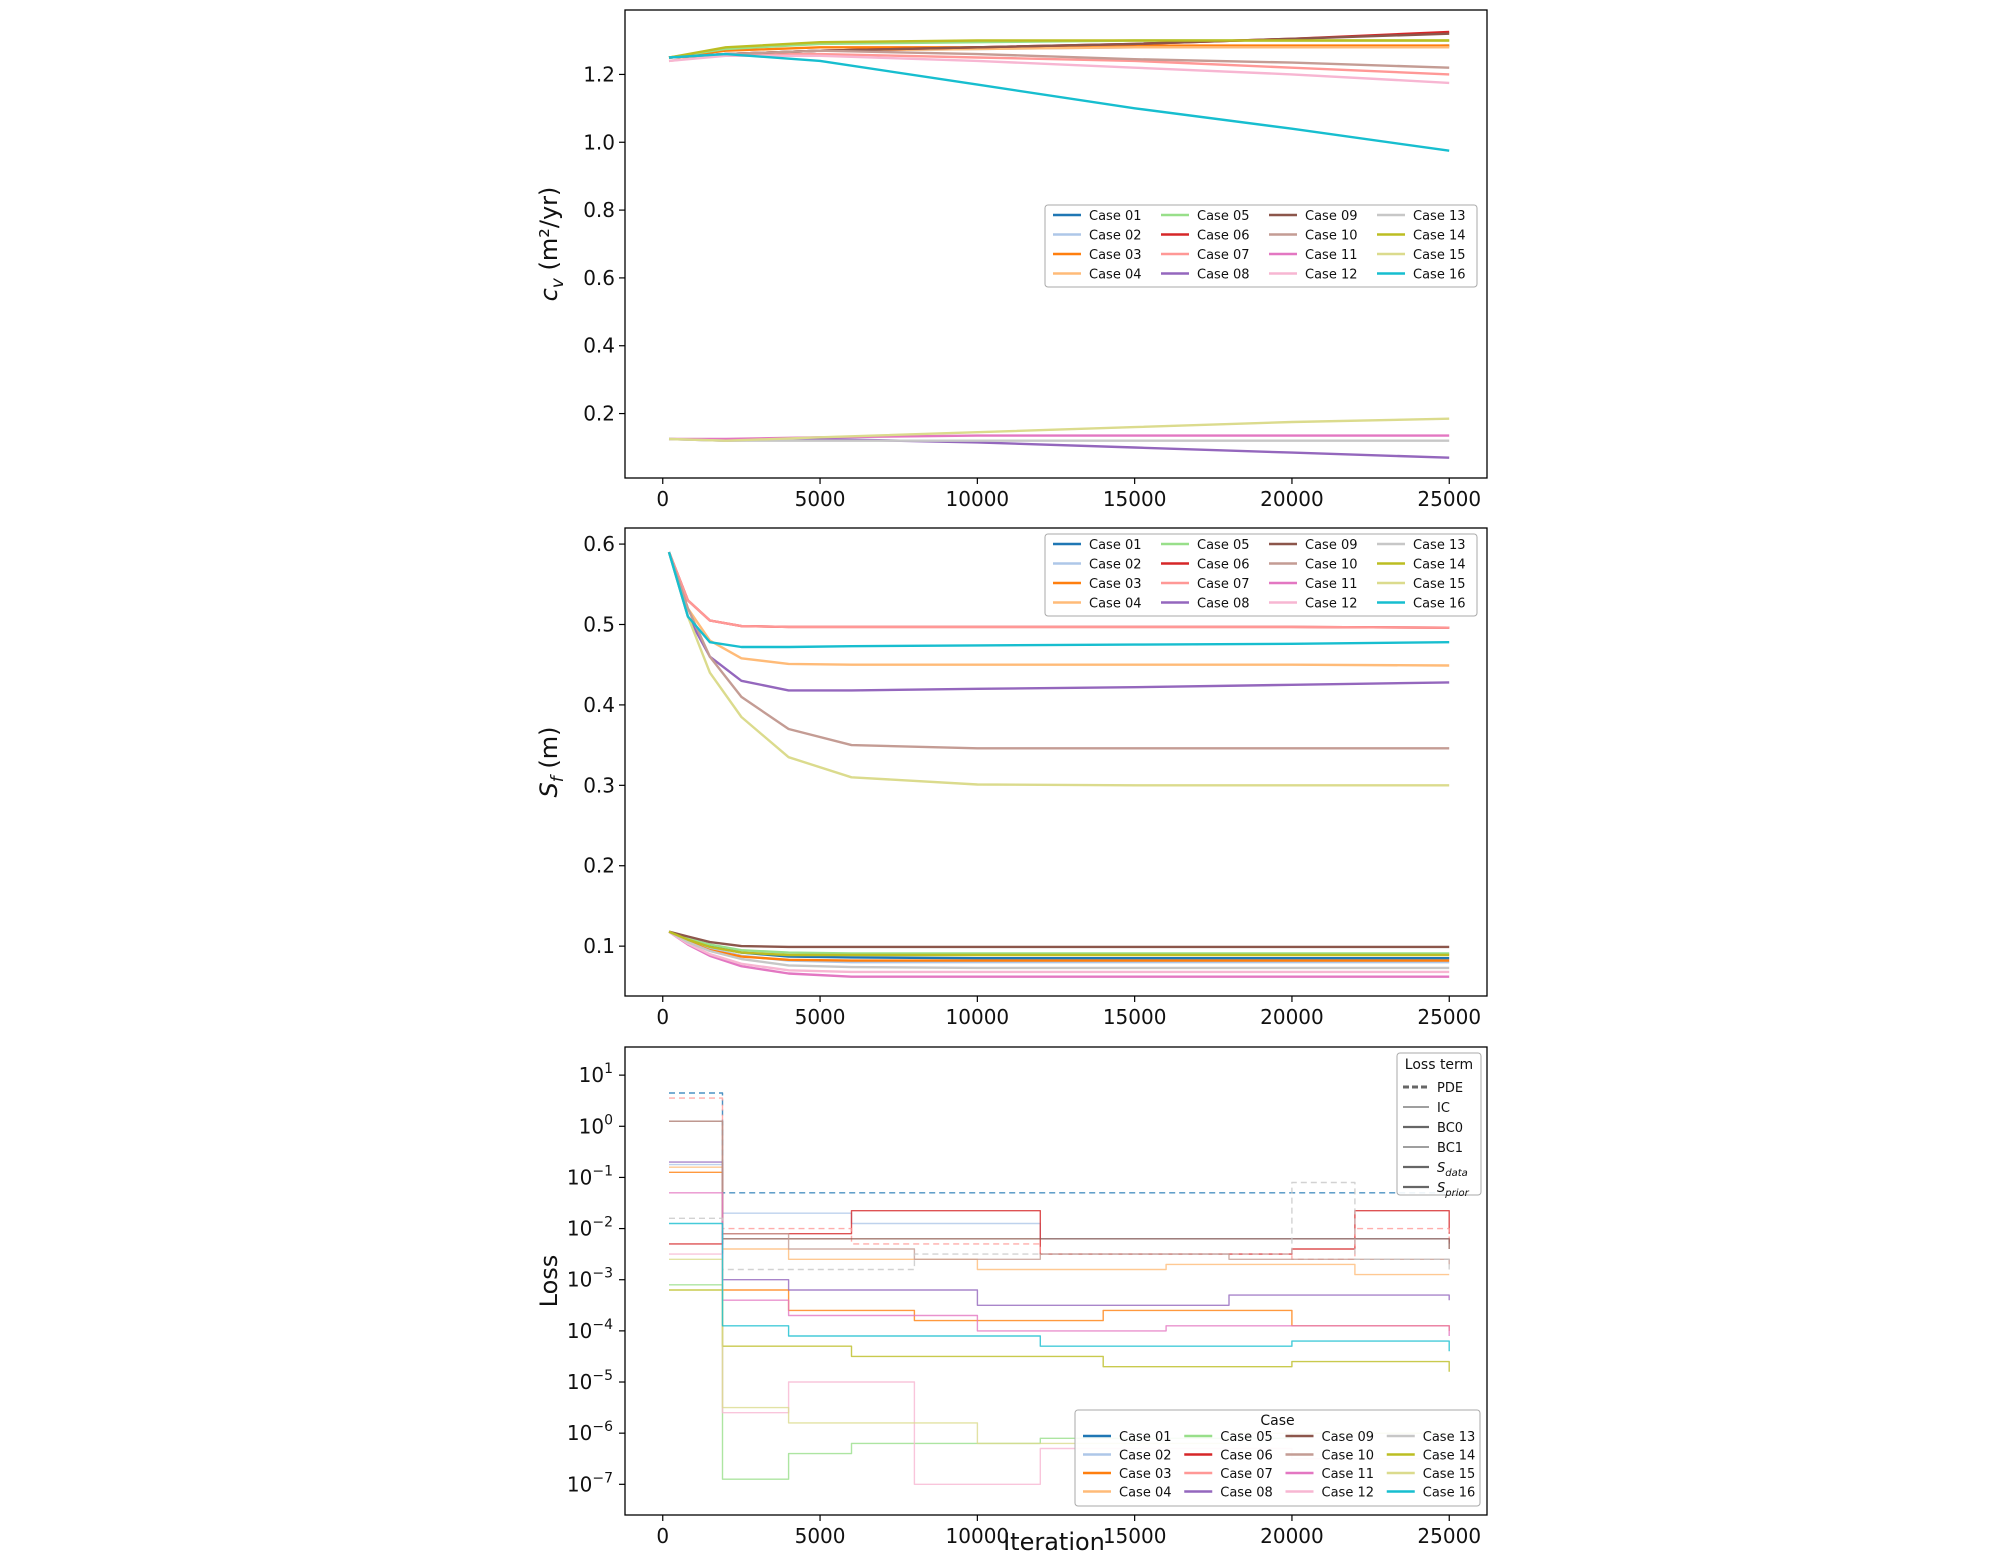 The image size is (2008, 1562). I want to click on y-tick-label: 0.8, so click(599, 210).